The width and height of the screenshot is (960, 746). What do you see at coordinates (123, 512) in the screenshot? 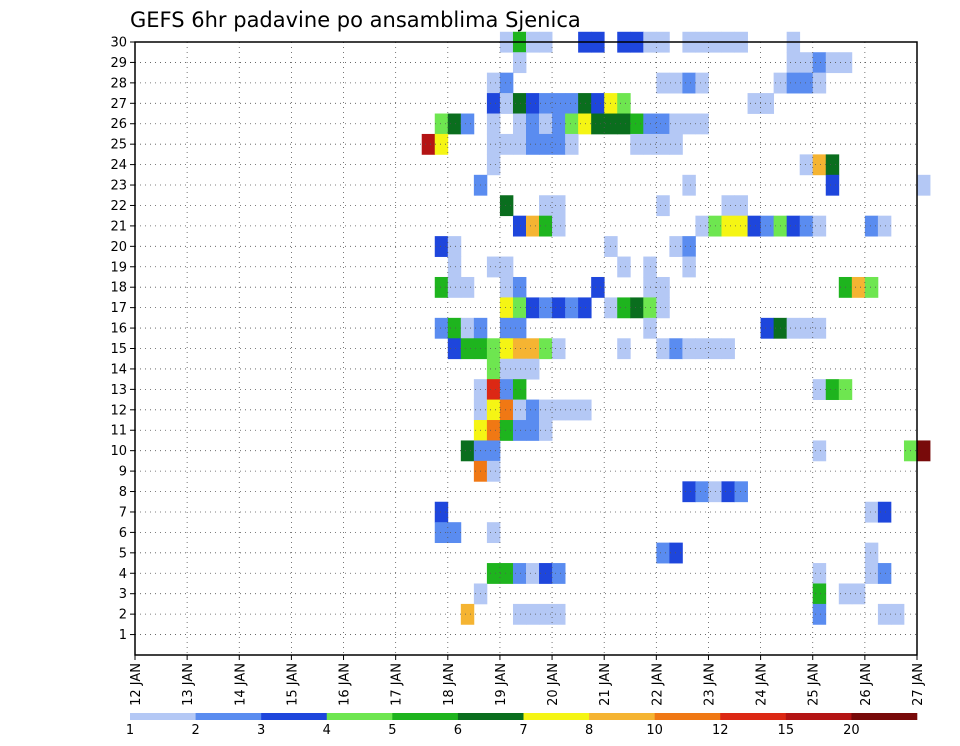
I see `y-tick-label: 7` at bounding box center [123, 512].